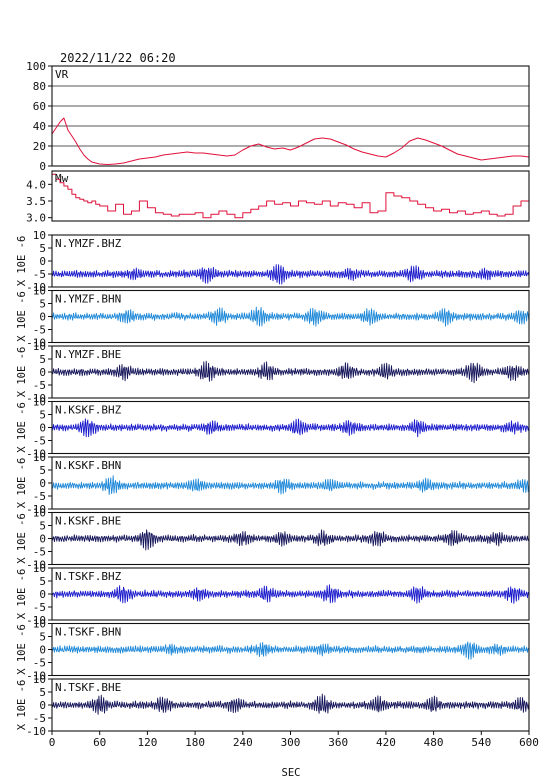  Describe the element at coordinates (42, 637) in the screenshot. I see `trace-8-ytick-label: 5` at that location.